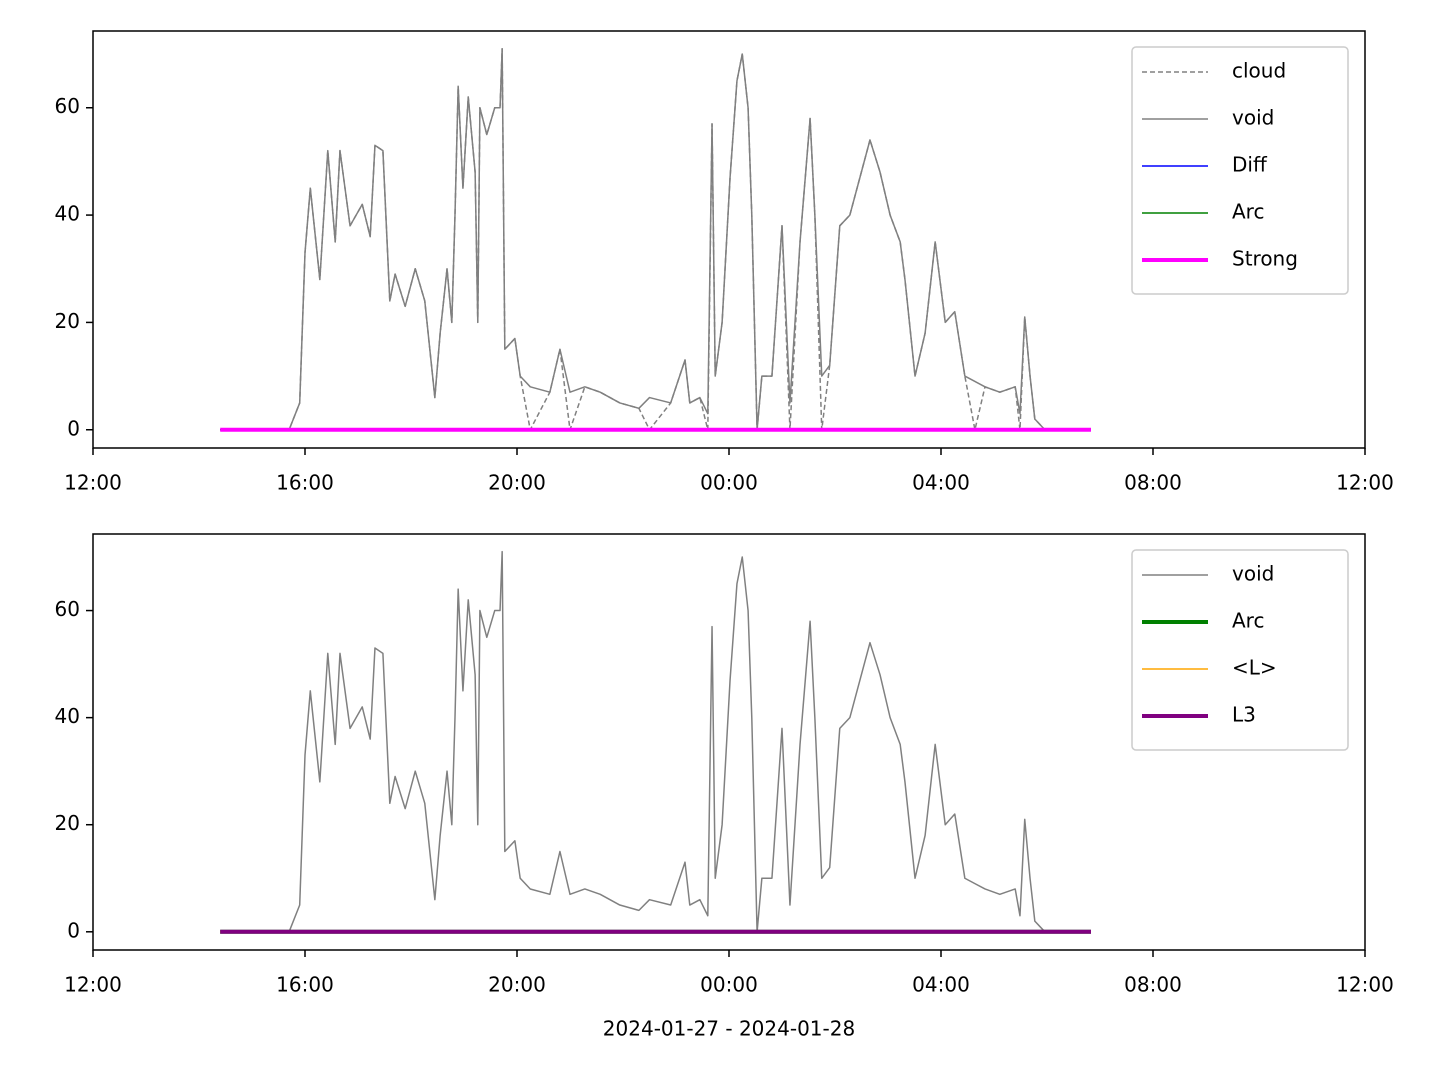 Image resolution: width=1440 pixels, height=1080 pixels. What do you see at coordinates (1250, 165) in the screenshot?
I see `legend-label: Diff` at bounding box center [1250, 165].